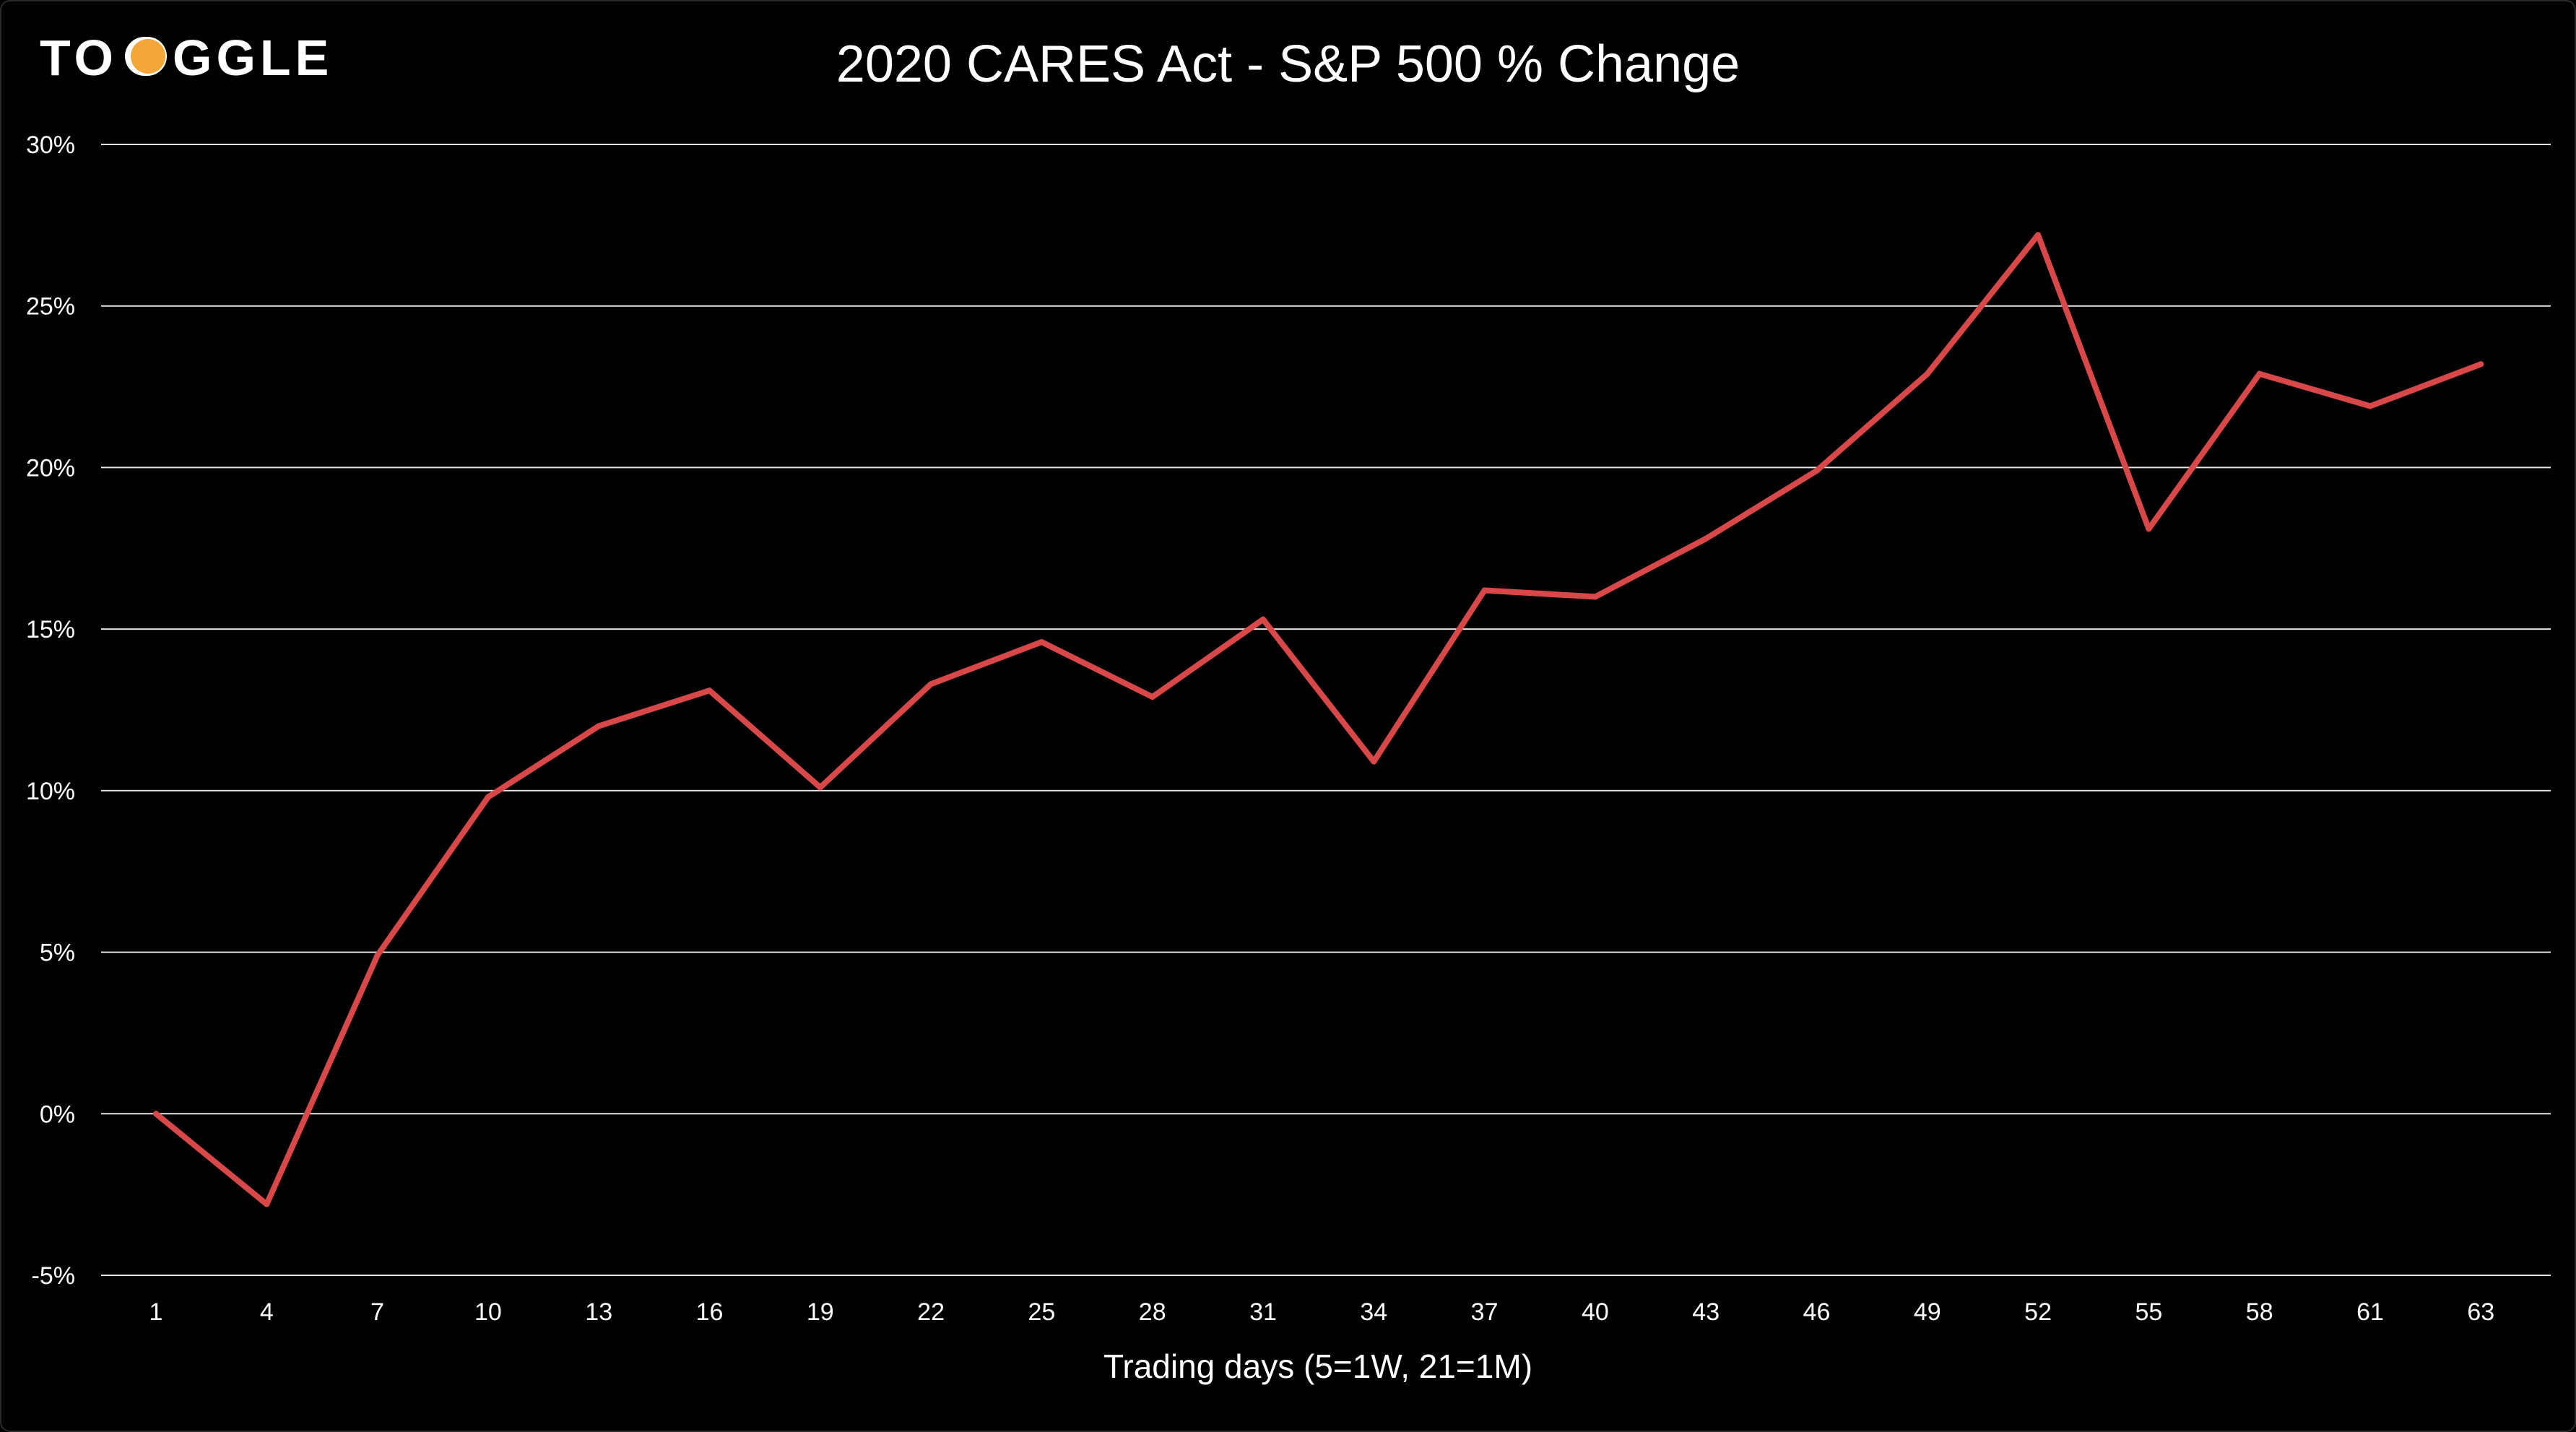 This screenshot has height=1432, width=2576. I want to click on x-tick-label: 34, so click(1373, 1312).